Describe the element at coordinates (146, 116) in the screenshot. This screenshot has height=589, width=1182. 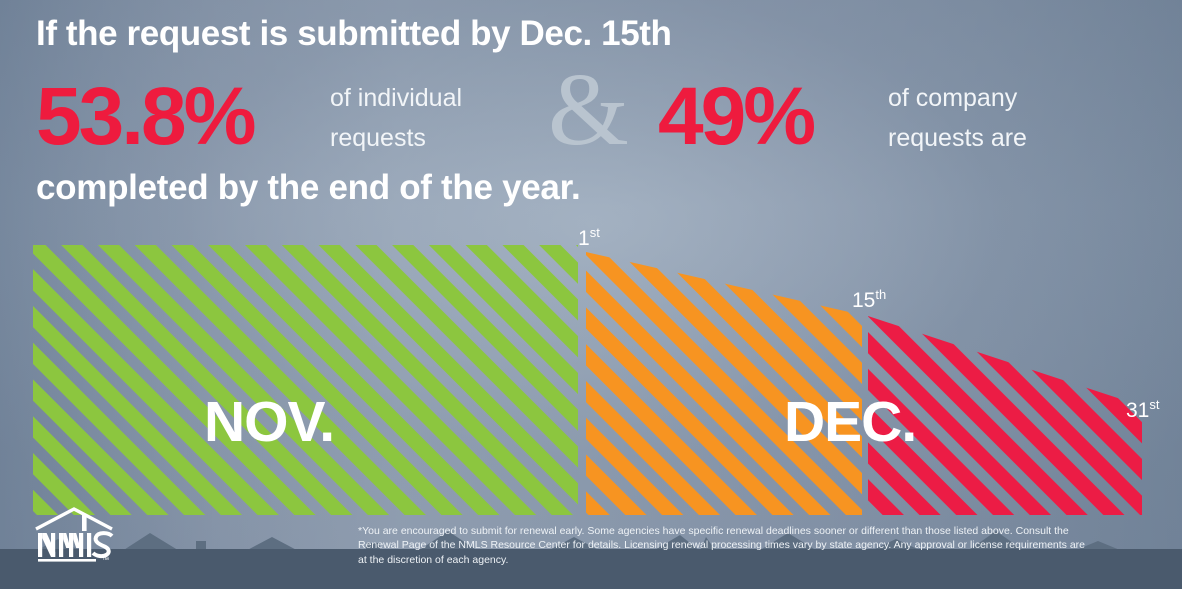
I see `stat-individual-percent: 53.8%` at that location.